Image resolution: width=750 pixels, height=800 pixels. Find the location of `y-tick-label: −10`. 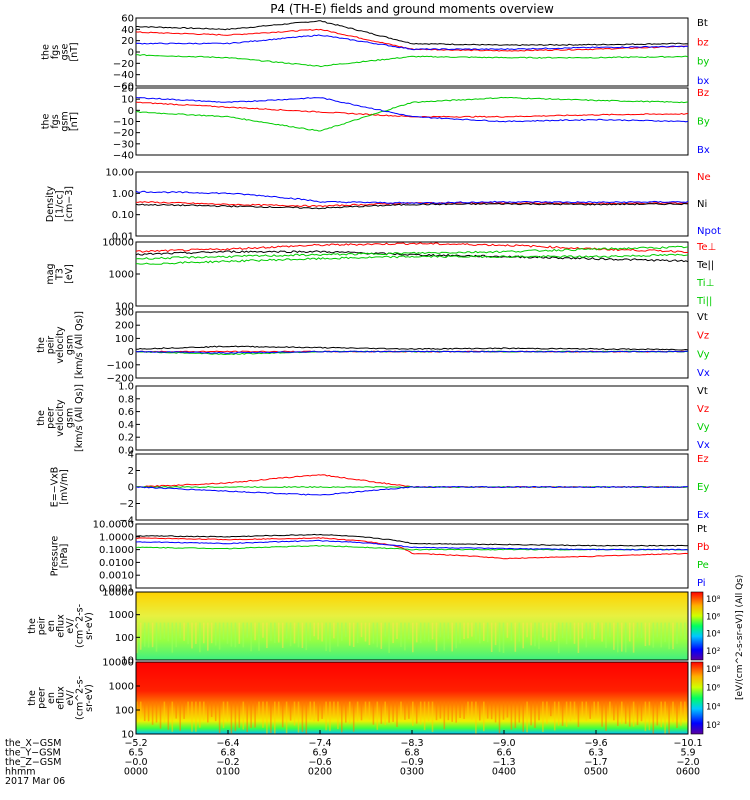

y-tick-label: −10 is located at coordinates (123, 122).